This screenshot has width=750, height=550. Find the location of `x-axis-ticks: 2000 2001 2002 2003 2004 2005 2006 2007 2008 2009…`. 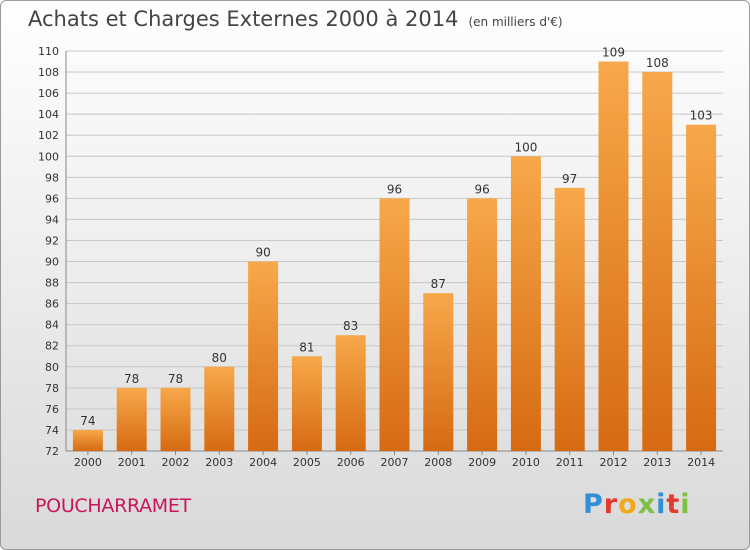

x-axis-ticks: 2000 2001 2002 2003 2004 2005 2006 2007 2008 2009… is located at coordinates (394, 460).